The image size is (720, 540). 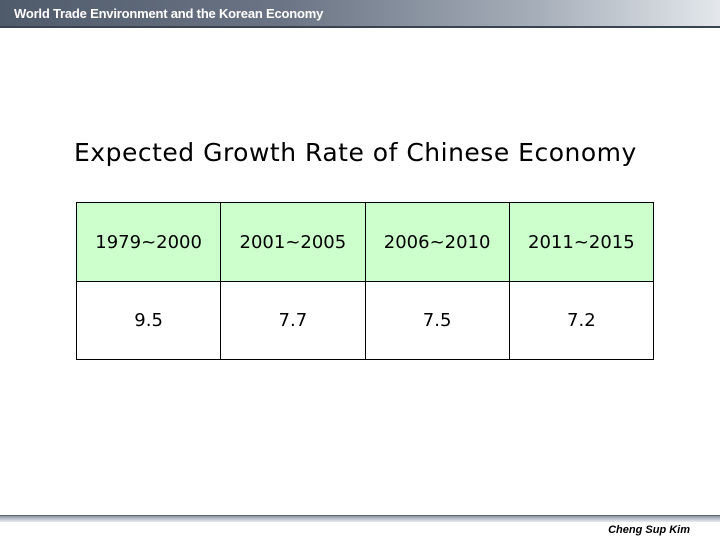 I want to click on slide-title: Expected Growth Rate of Chinese Economy, so click(x=355, y=152).